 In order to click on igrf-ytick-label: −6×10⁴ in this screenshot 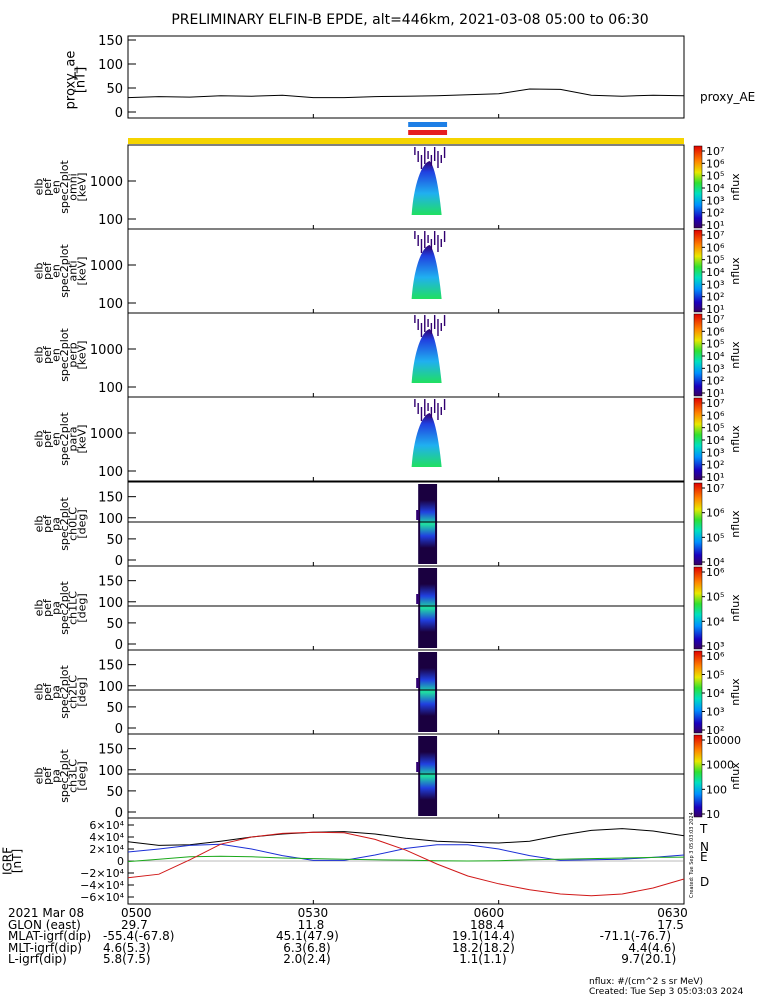, I will do `click(102, 897)`.